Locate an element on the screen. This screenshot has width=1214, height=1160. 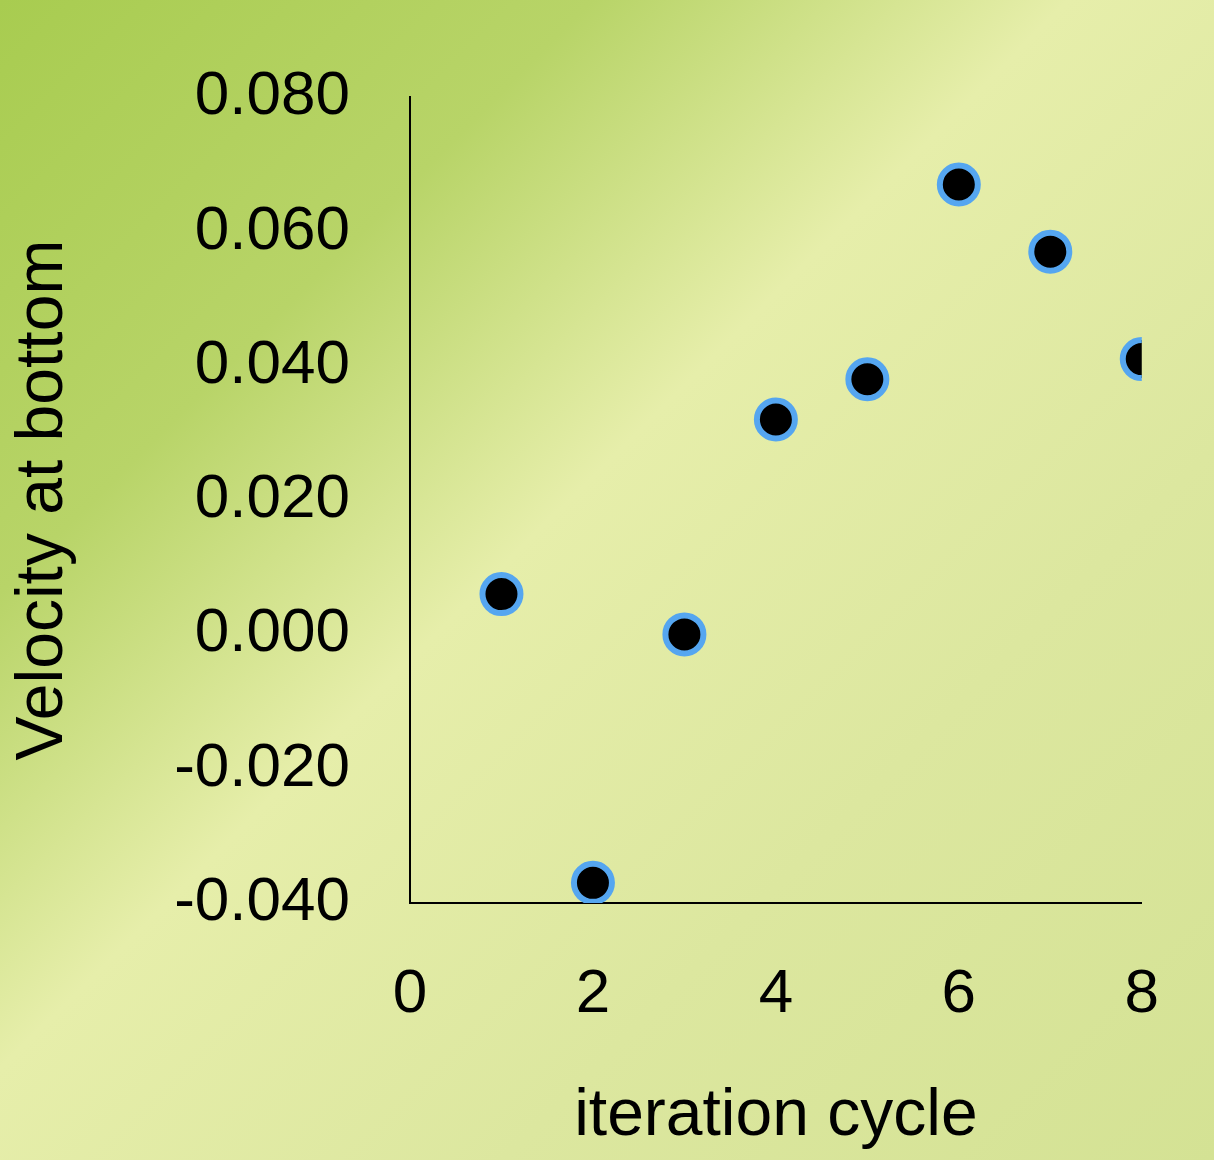
y-tick-label: 0.040 is located at coordinates (272, 361).